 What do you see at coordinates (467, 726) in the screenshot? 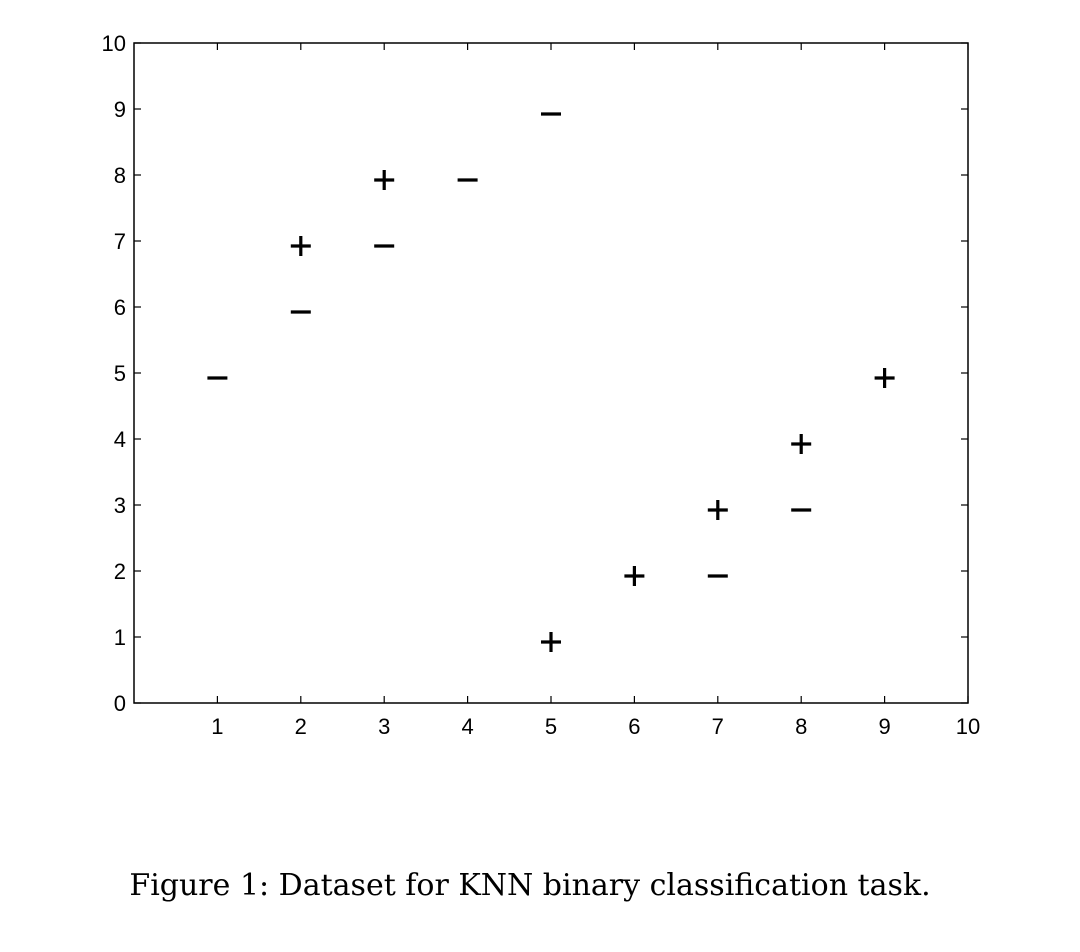
I see `x-tick-label: 4` at bounding box center [467, 726].